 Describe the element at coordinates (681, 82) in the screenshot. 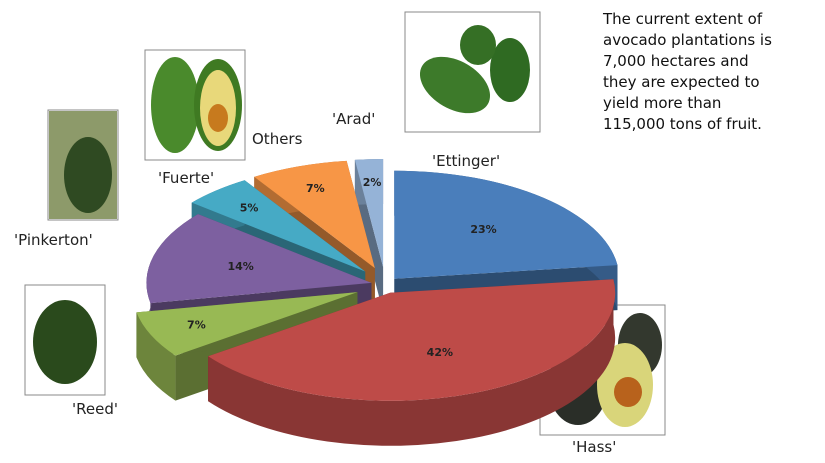

I see `annotation-line: they are expected to` at that location.